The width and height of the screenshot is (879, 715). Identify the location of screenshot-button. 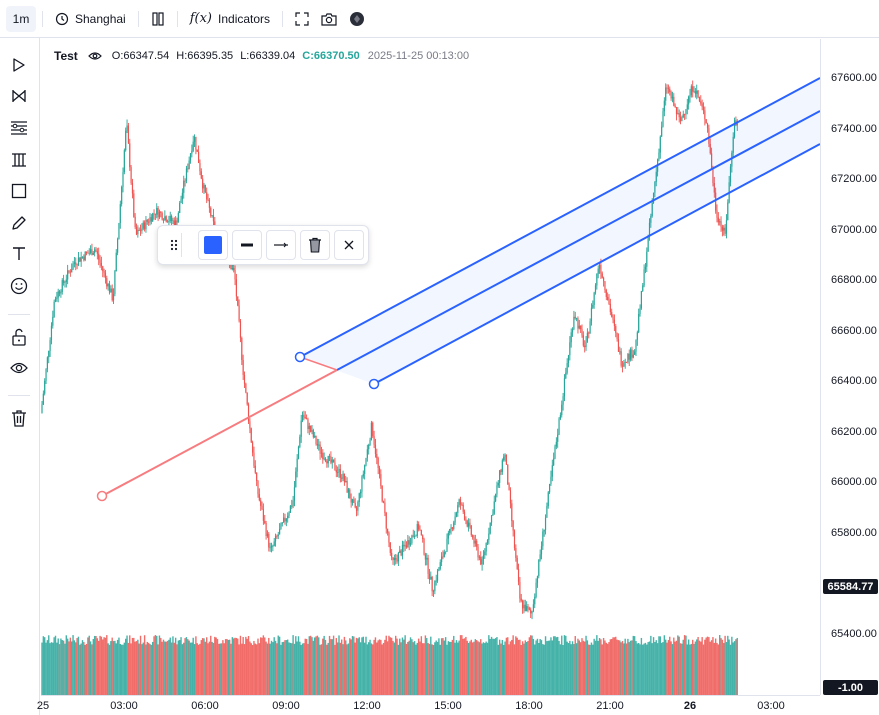
(329, 19).